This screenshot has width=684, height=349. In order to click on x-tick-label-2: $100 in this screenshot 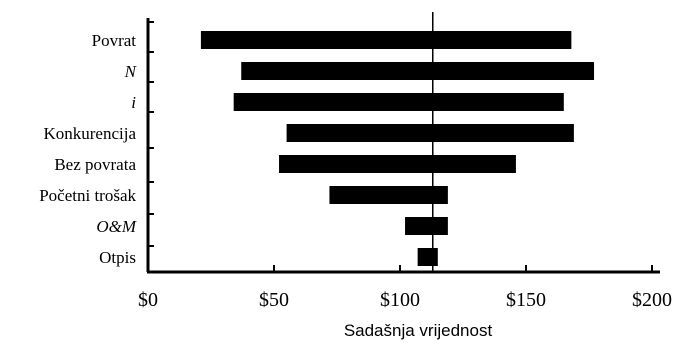, I will do `click(400, 300)`.